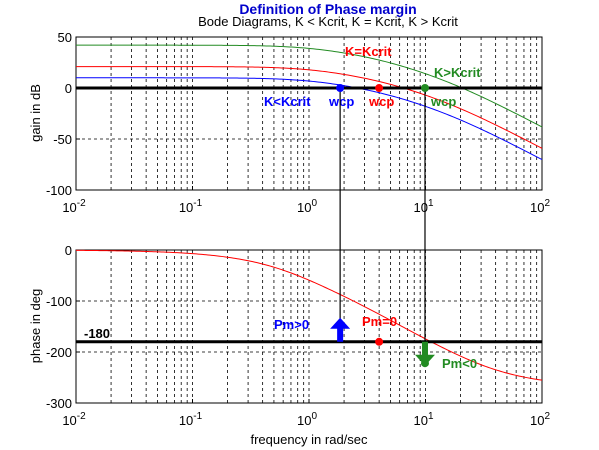 This screenshot has height=450, width=599. I want to click on label-k-equal: K=Kcrit, so click(368, 51).